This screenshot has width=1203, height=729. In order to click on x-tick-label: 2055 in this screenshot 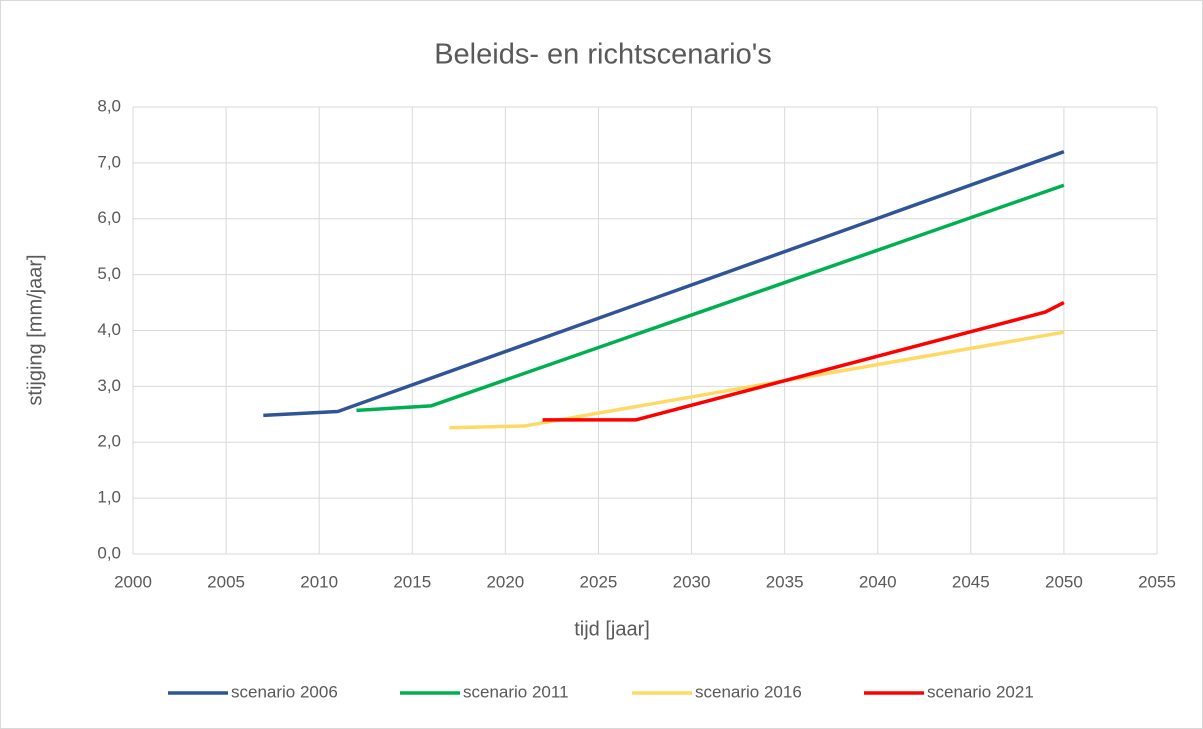, I will do `click(1157, 581)`.